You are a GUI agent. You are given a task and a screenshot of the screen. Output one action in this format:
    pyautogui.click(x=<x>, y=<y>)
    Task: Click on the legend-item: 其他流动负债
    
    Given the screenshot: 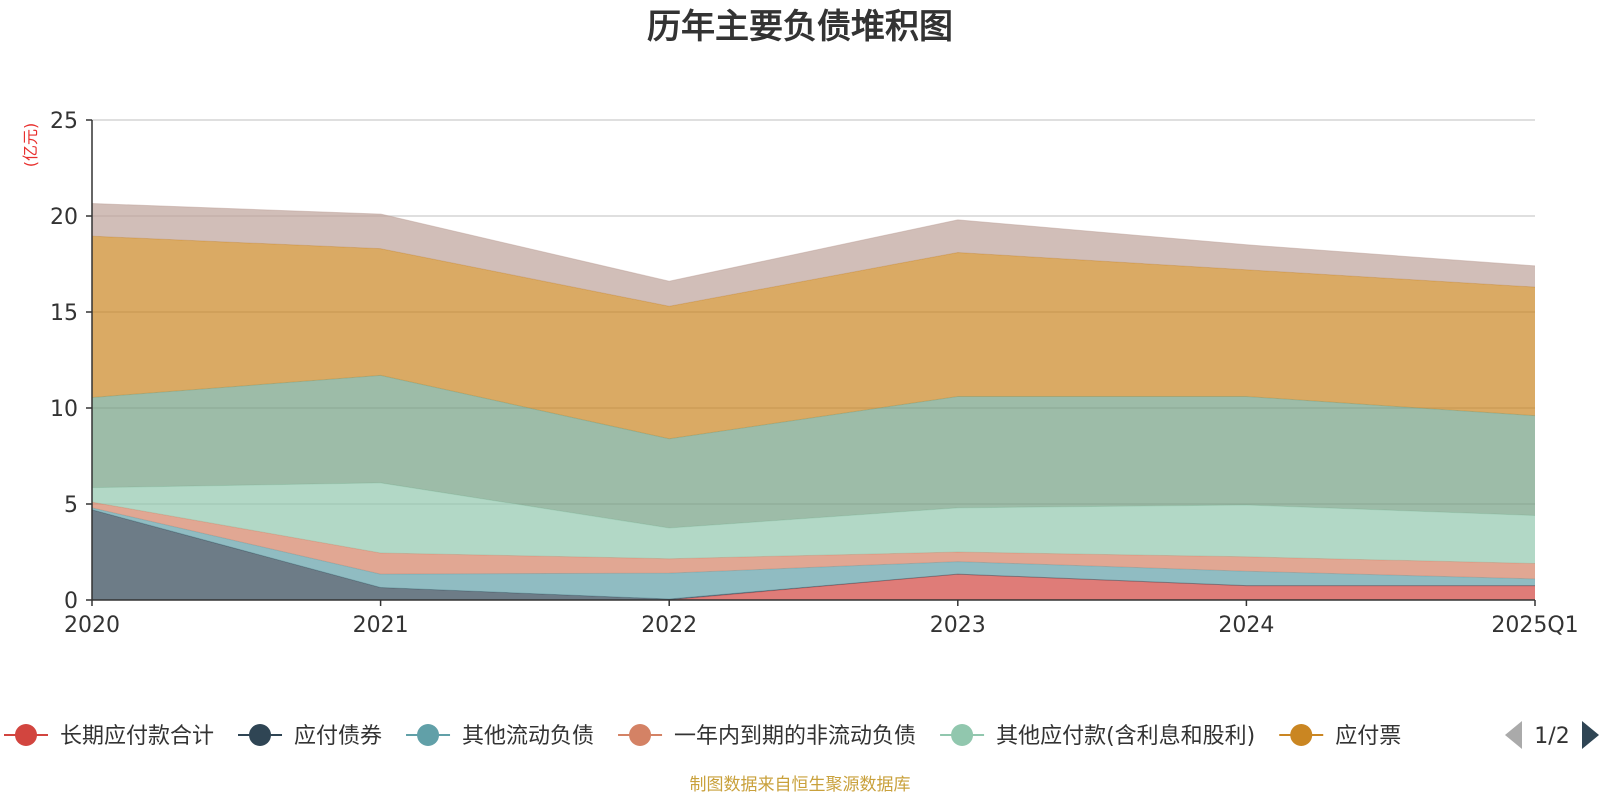 What is the action you would take?
    pyautogui.click(x=500, y=736)
    